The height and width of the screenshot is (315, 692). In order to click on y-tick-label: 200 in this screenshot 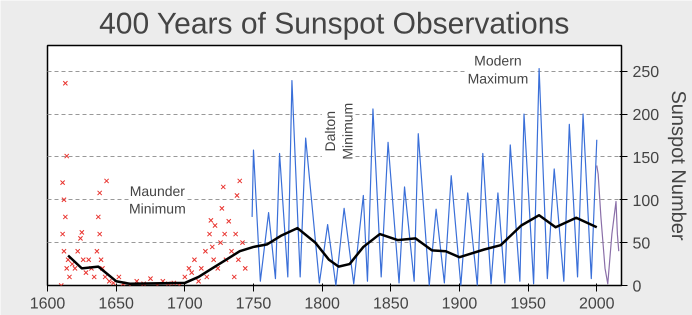, I will do `click(646, 115)`.